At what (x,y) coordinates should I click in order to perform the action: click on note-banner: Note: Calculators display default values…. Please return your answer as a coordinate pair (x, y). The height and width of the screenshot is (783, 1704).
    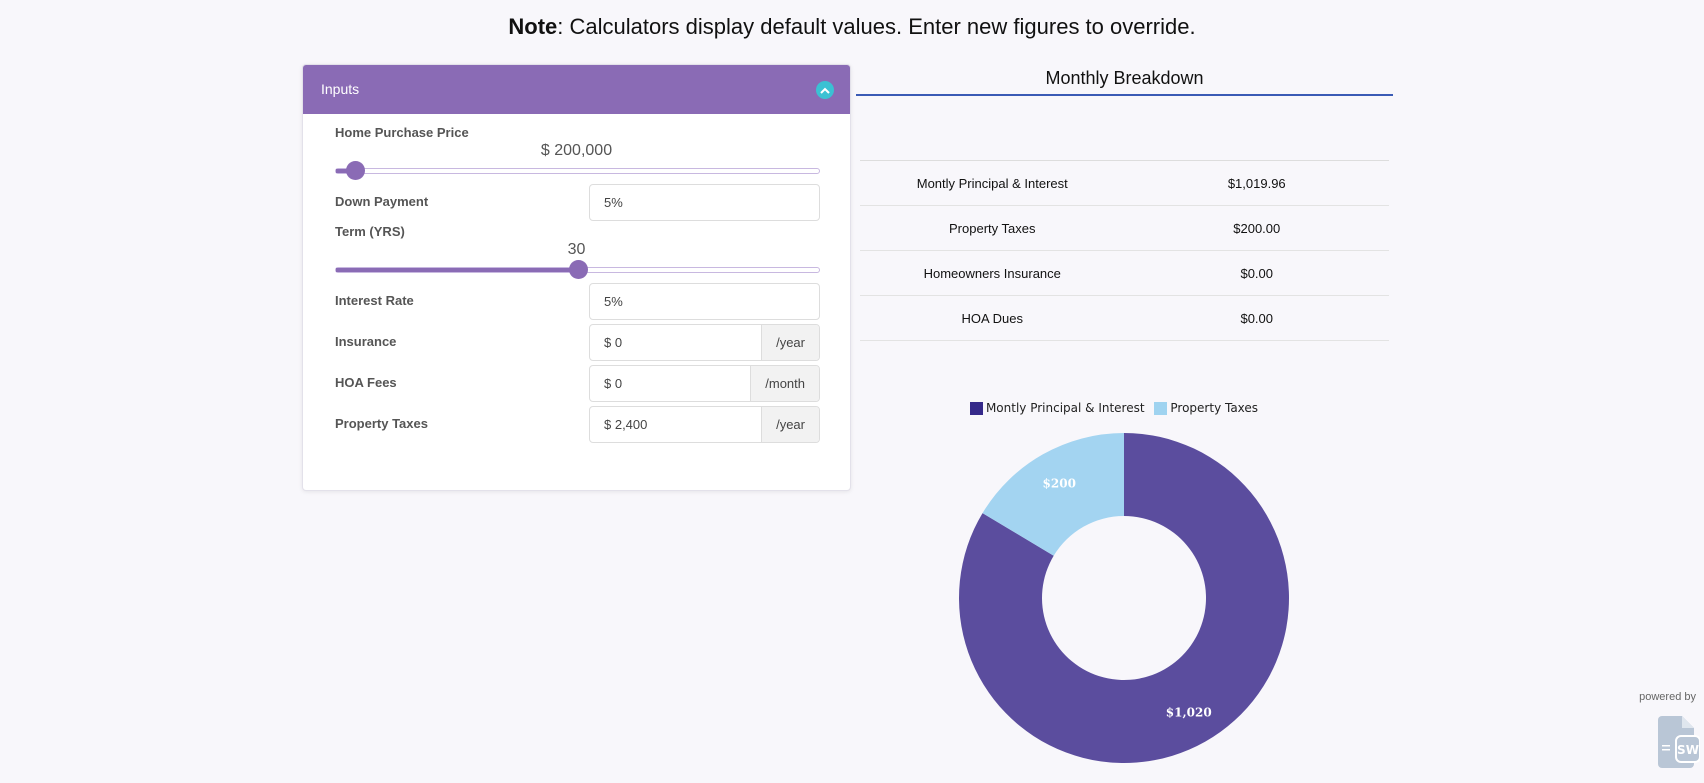
    Looking at the image, I should click on (852, 27).